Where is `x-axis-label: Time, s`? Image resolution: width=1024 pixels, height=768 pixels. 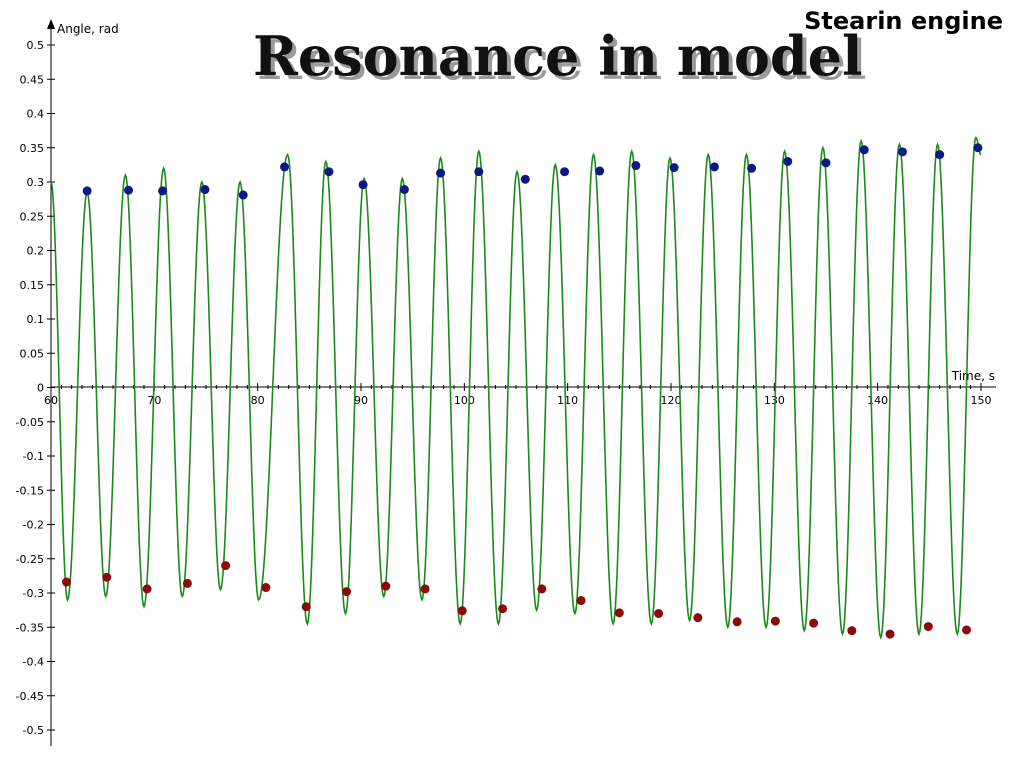
x-axis-label: Time, s is located at coordinates (973, 376).